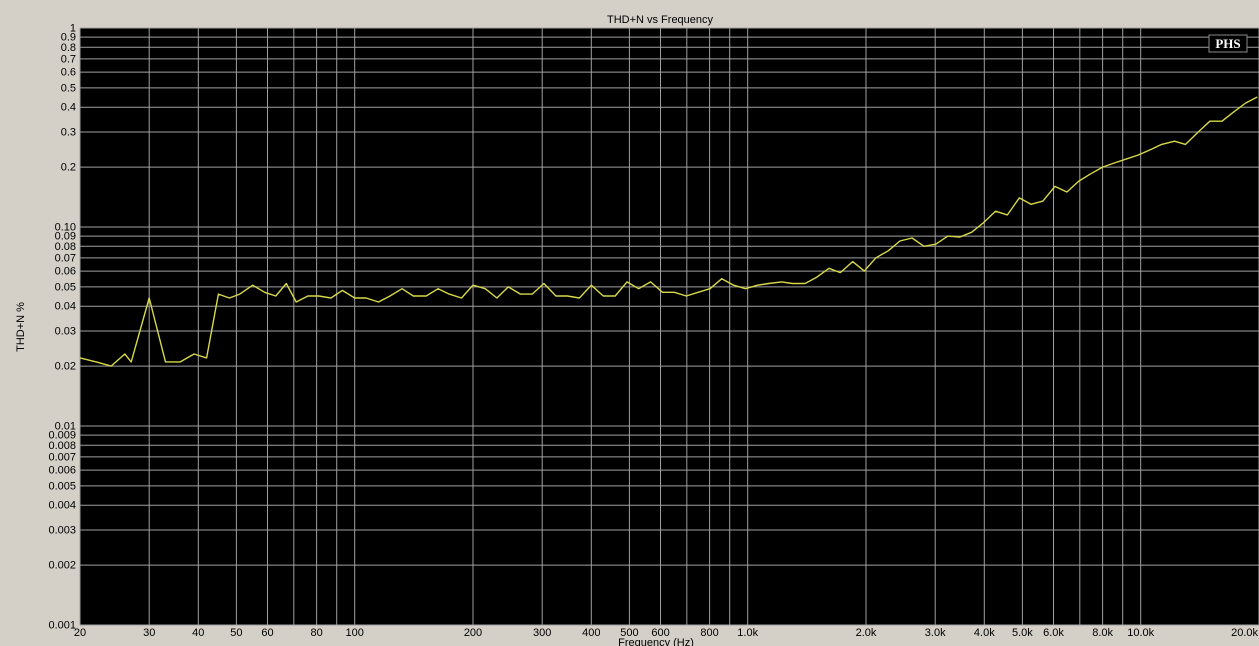 This screenshot has height=646, width=1259. What do you see at coordinates (62, 531) in the screenshot?
I see `y-tick-label: 0.003` at bounding box center [62, 531].